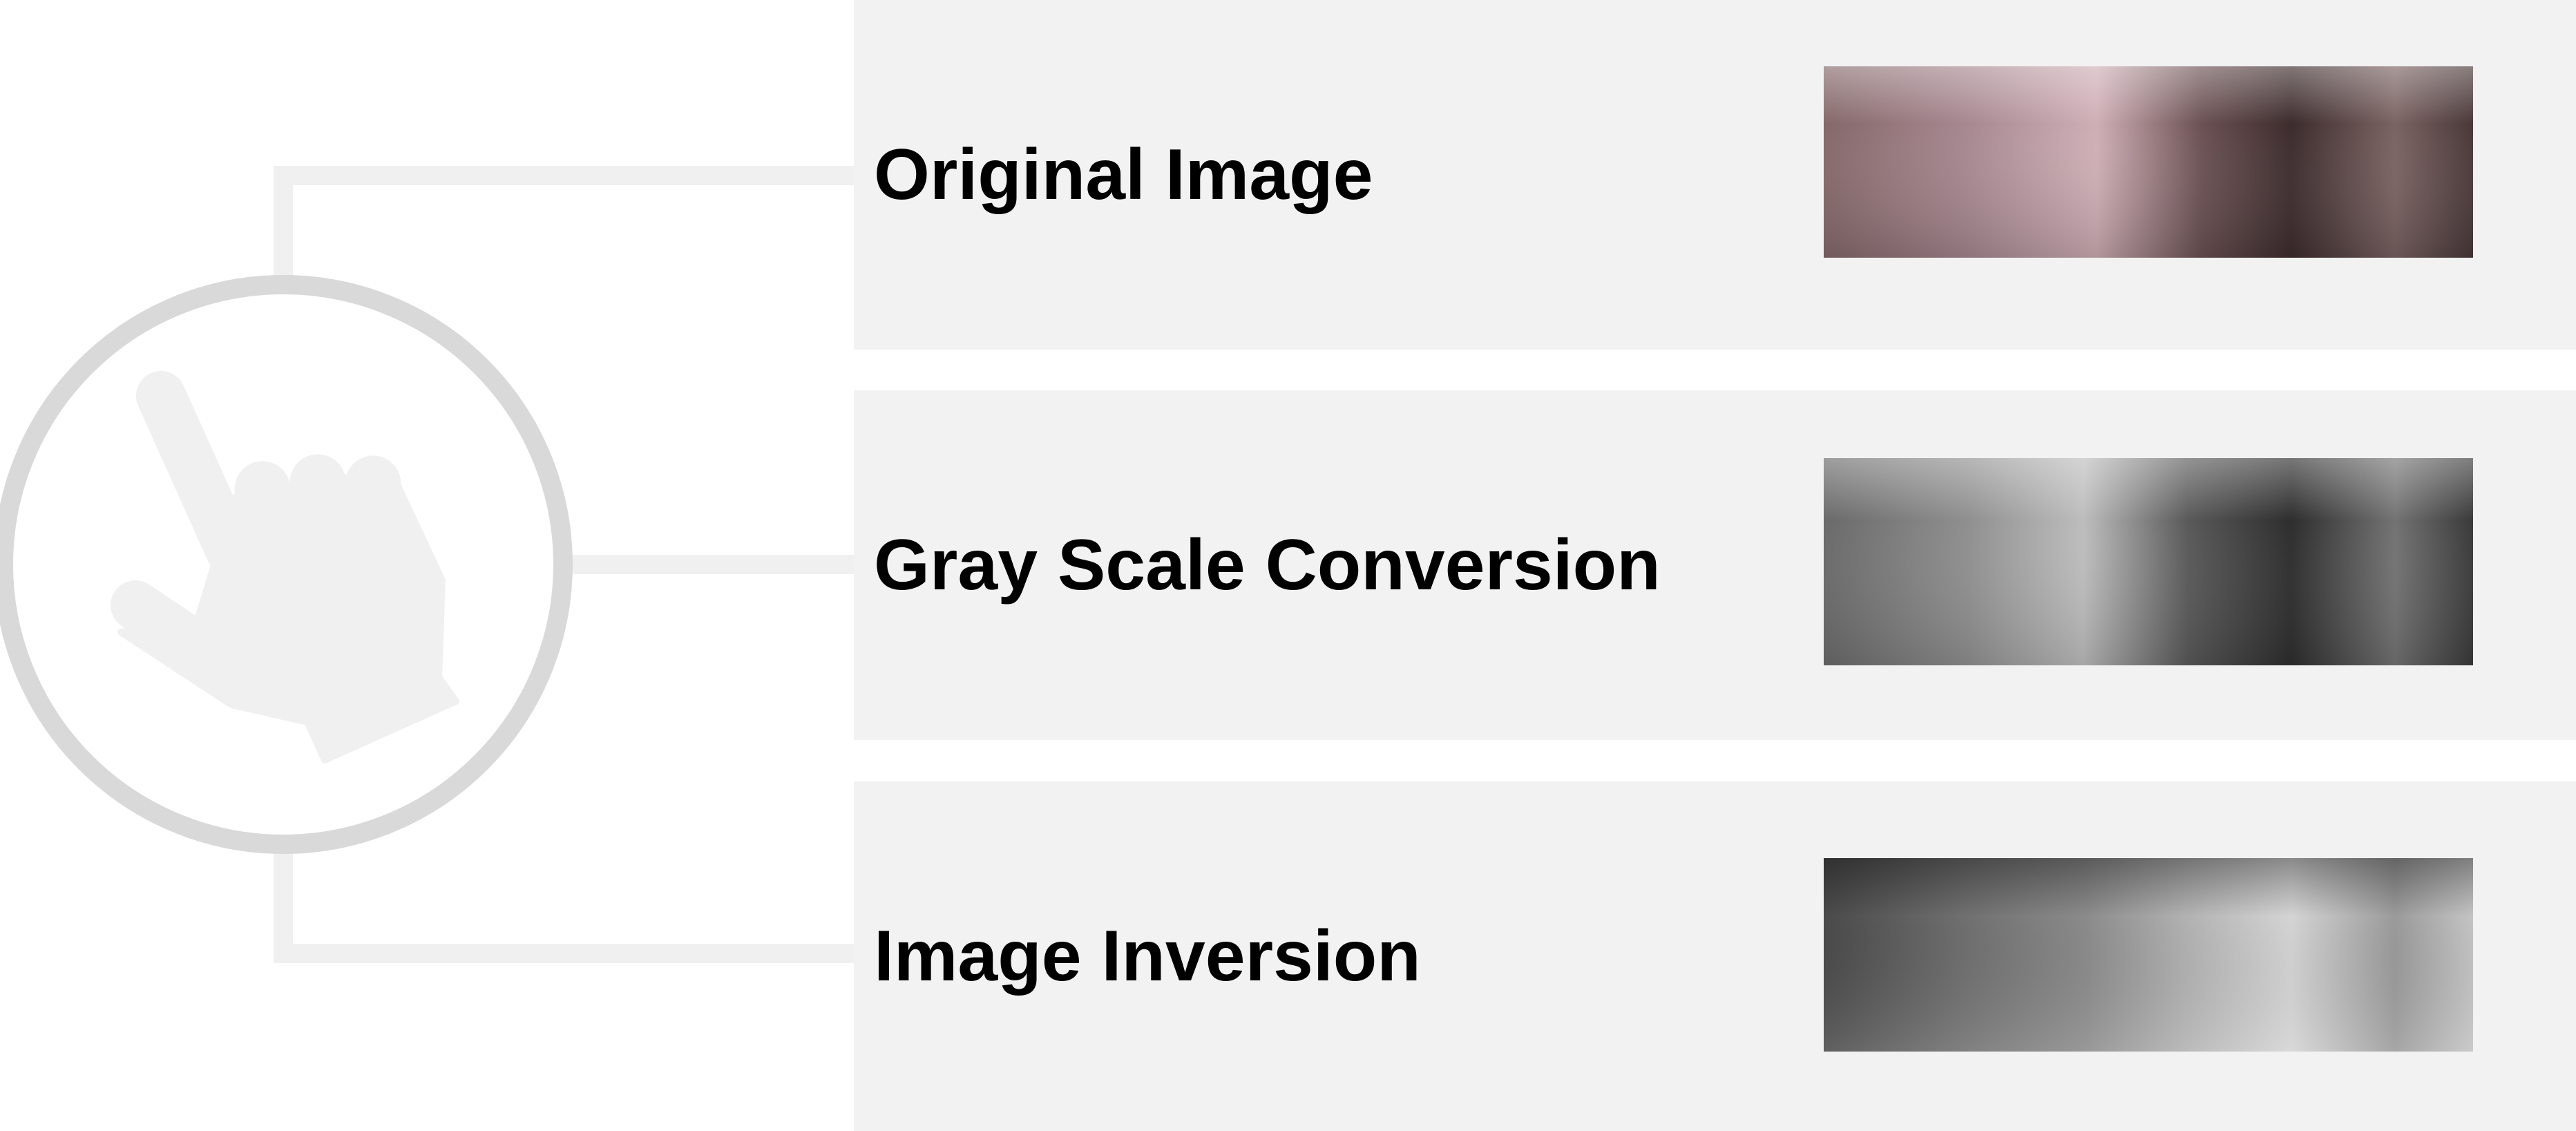 The height and width of the screenshot is (1131, 2576). What do you see at coordinates (1123, 175) in the screenshot?
I see `step-label-original: Original Image` at bounding box center [1123, 175].